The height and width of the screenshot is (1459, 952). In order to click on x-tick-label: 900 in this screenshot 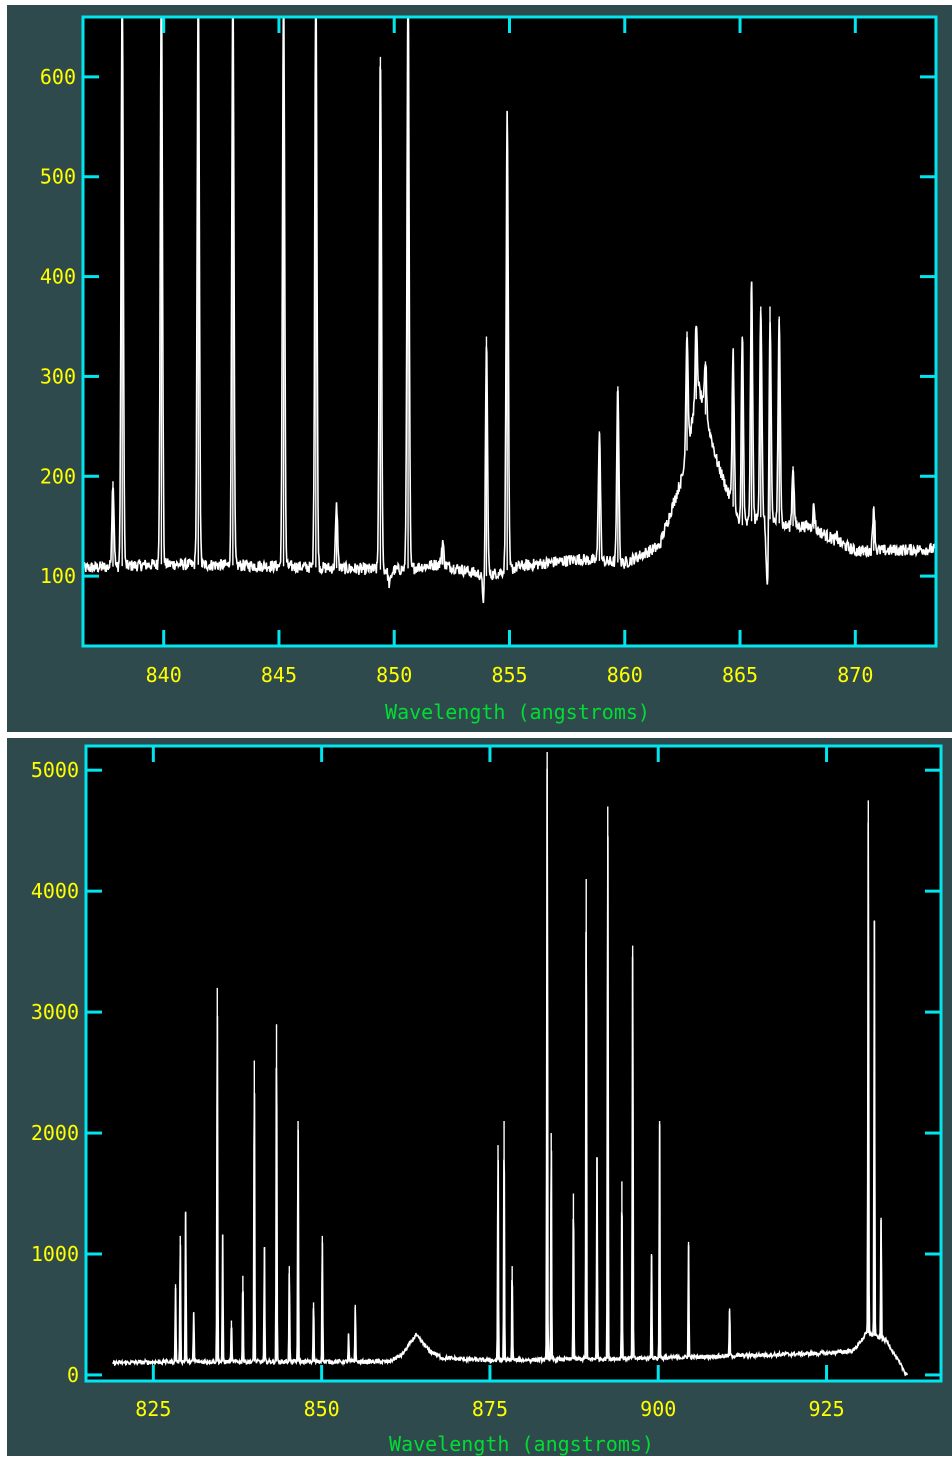, I will do `click(658, 1409)`.